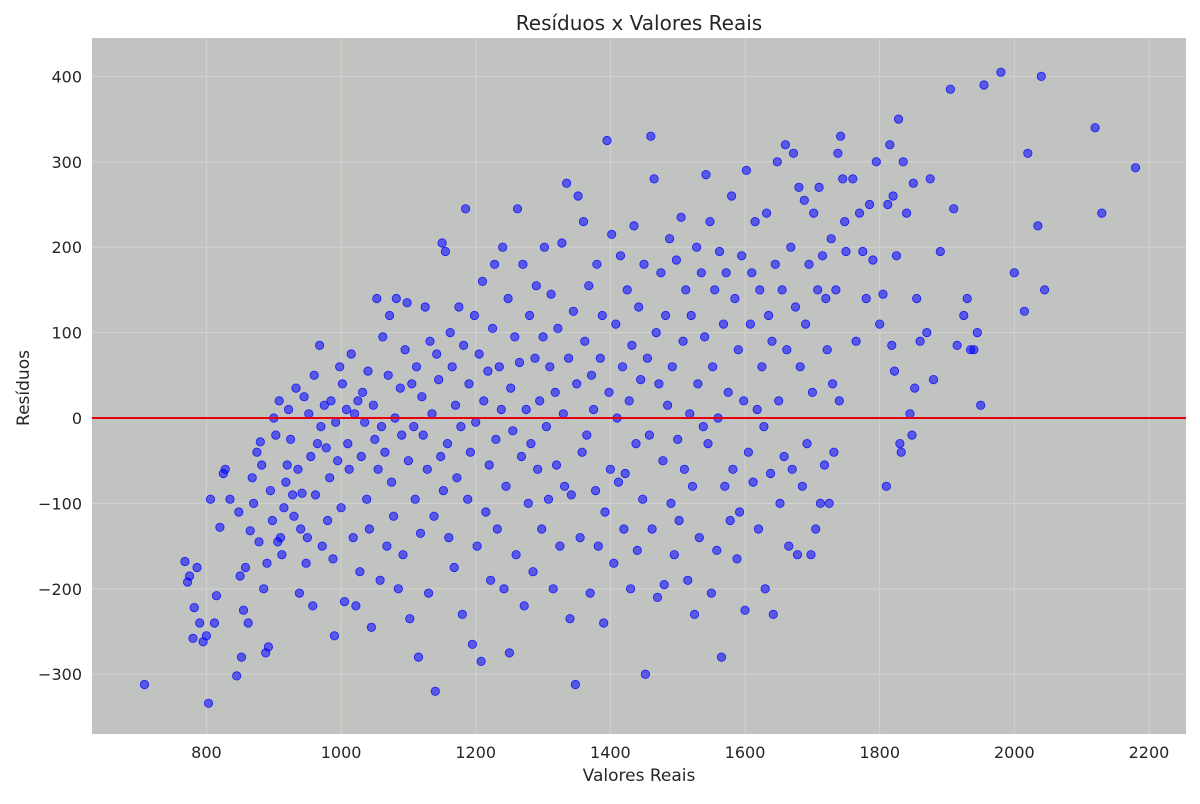 The width and height of the screenshot is (1200, 804). What do you see at coordinates (60, 674) in the screenshot?
I see `y-tick-label: −300` at bounding box center [60, 674].